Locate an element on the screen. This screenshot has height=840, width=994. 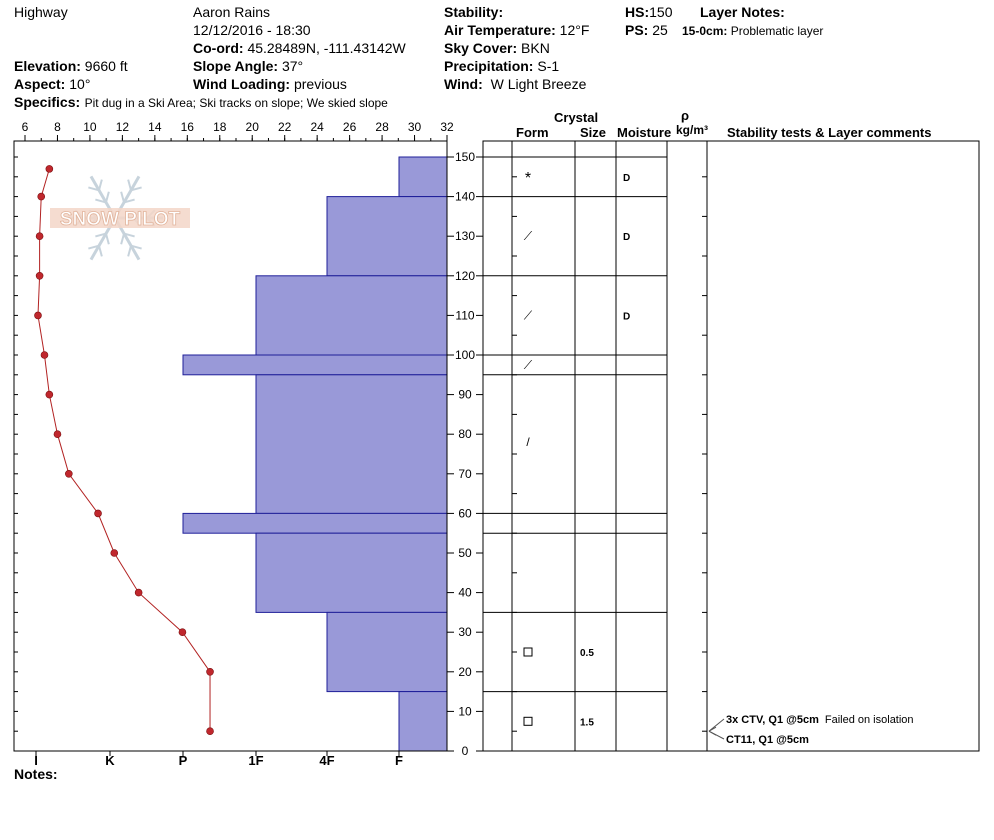
datetime: 12/12/2016 - 18:30 is located at coordinates (252, 30).